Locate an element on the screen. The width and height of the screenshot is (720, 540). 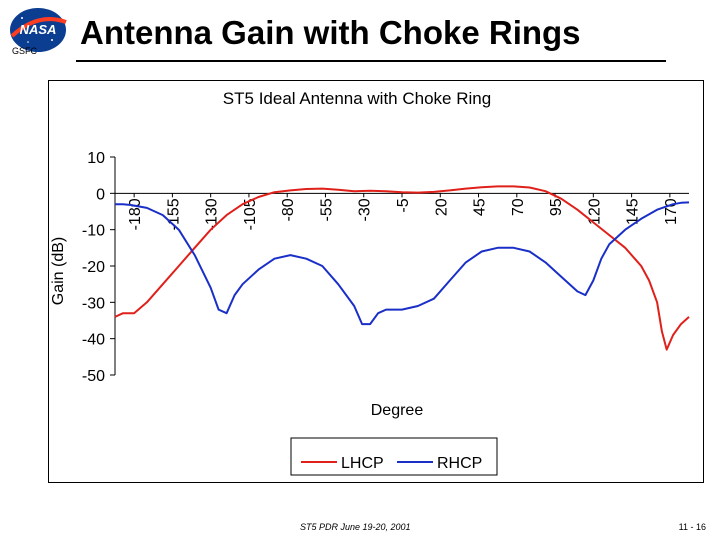
y-tick-label: -10 is located at coordinates (93, 231).